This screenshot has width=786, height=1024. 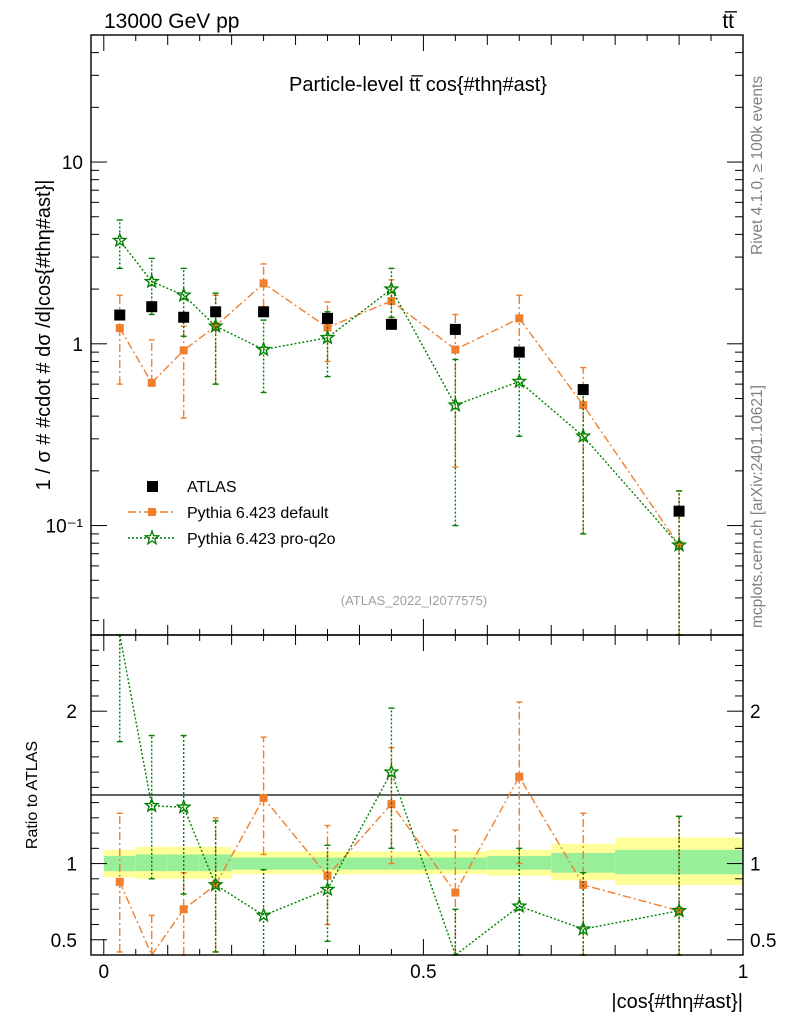 What do you see at coordinates (418, 85) in the screenshot?
I see `main-plot-title: Particle-level tt̅ cos{#thη#ast}` at bounding box center [418, 85].